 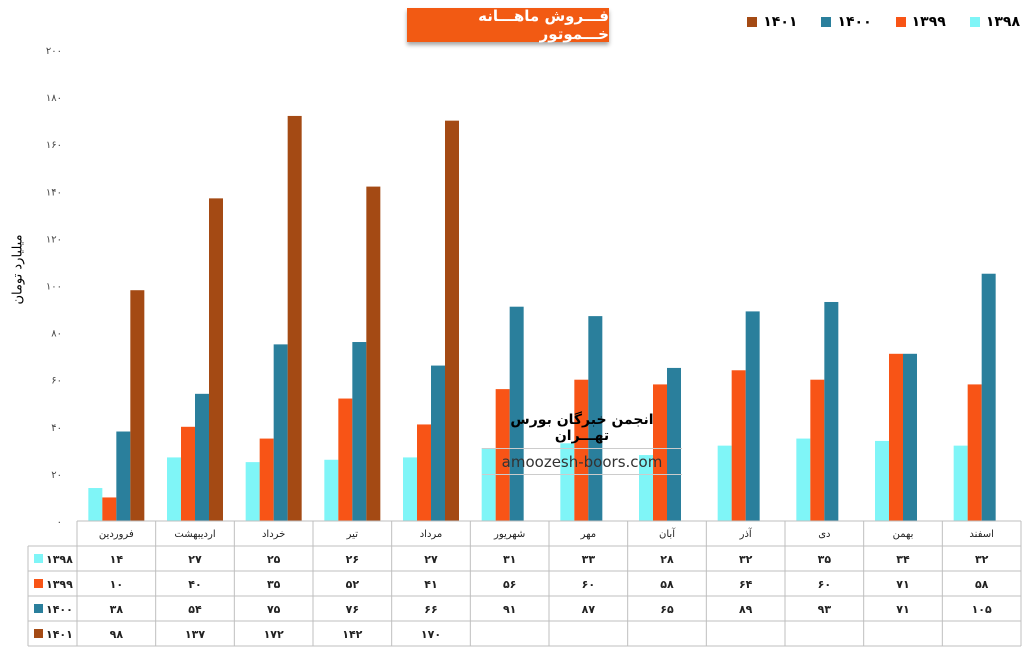 What do you see at coordinates (194, 534) in the screenshot?
I see `category-label: اردیبهشت` at bounding box center [194, 534].